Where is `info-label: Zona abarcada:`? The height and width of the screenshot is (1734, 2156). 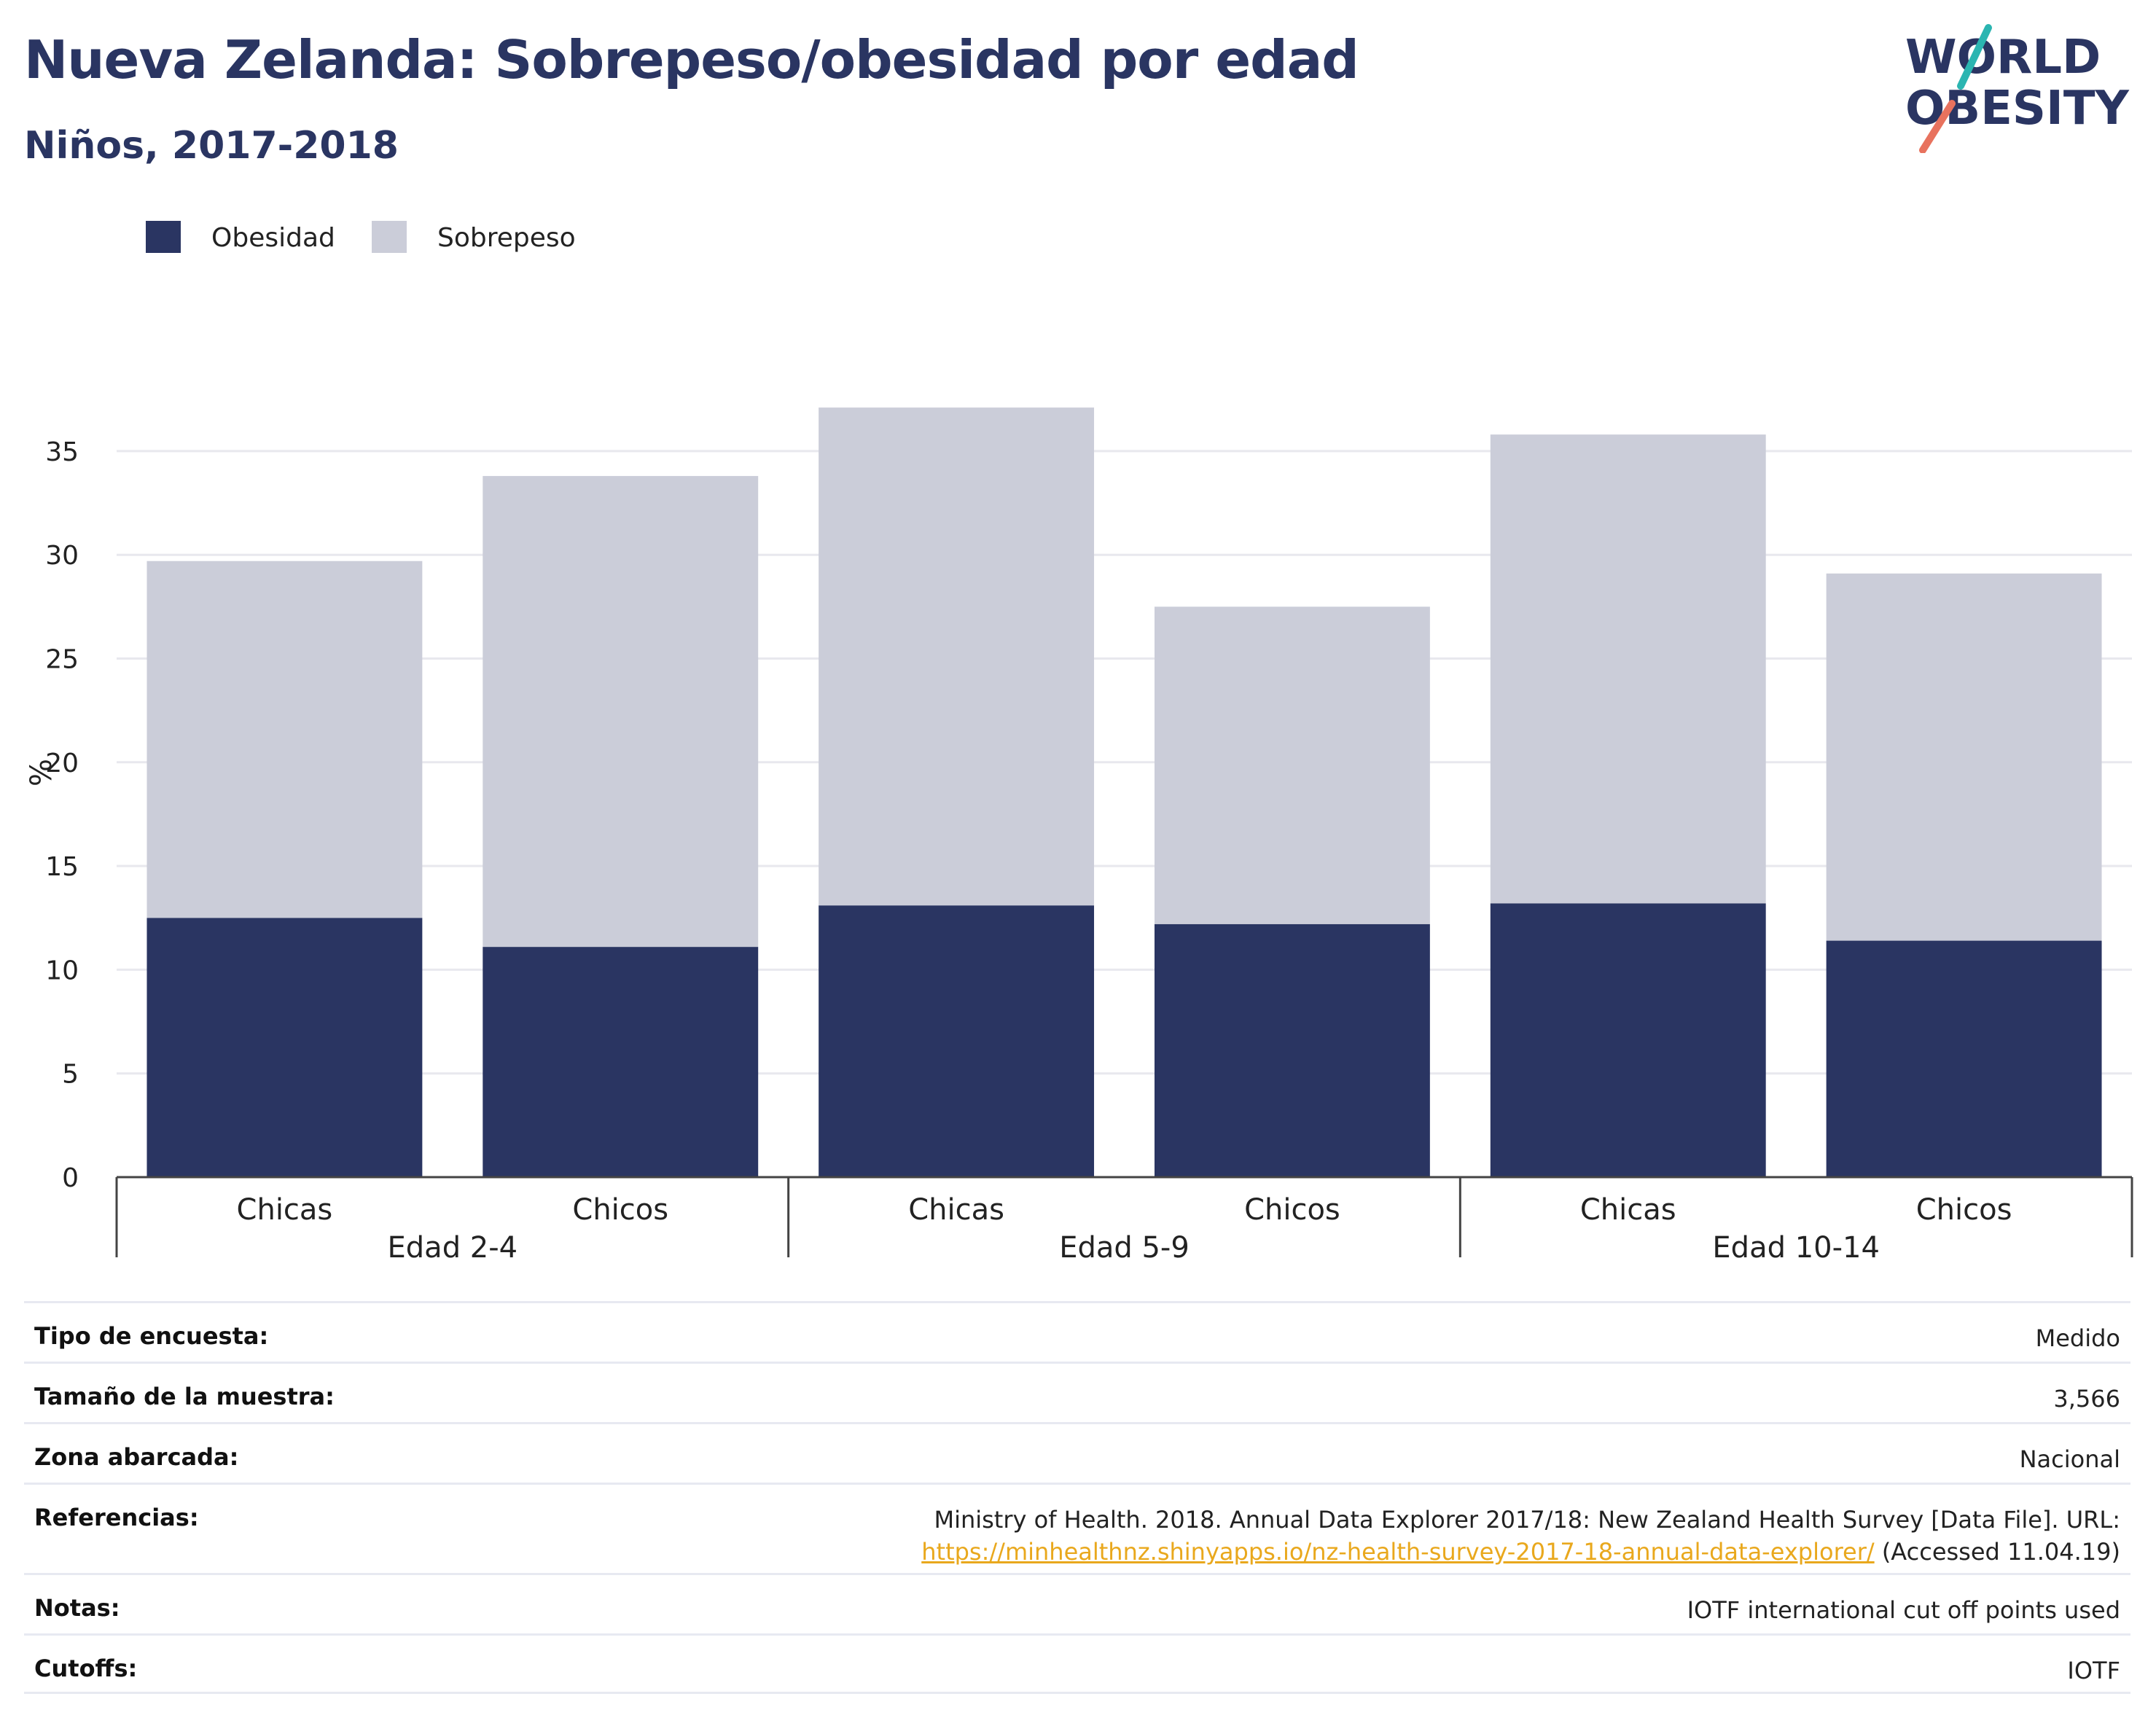
info-label: Zona abarcada: is located at coordinates (137, 1457).